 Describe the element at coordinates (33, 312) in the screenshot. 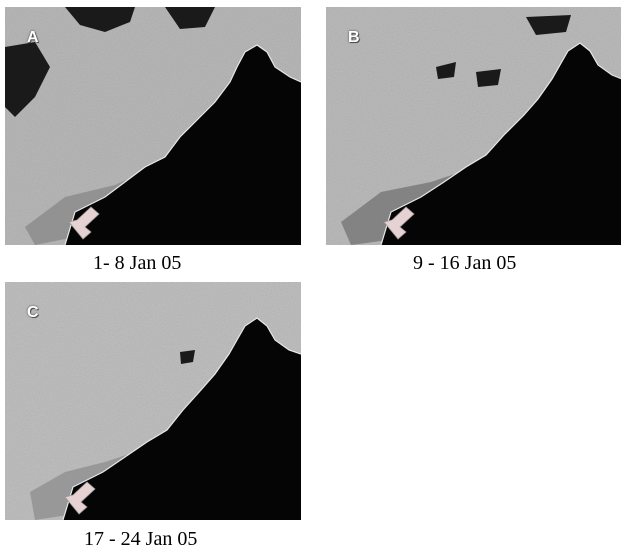

I see `panel-label: C` at that location.